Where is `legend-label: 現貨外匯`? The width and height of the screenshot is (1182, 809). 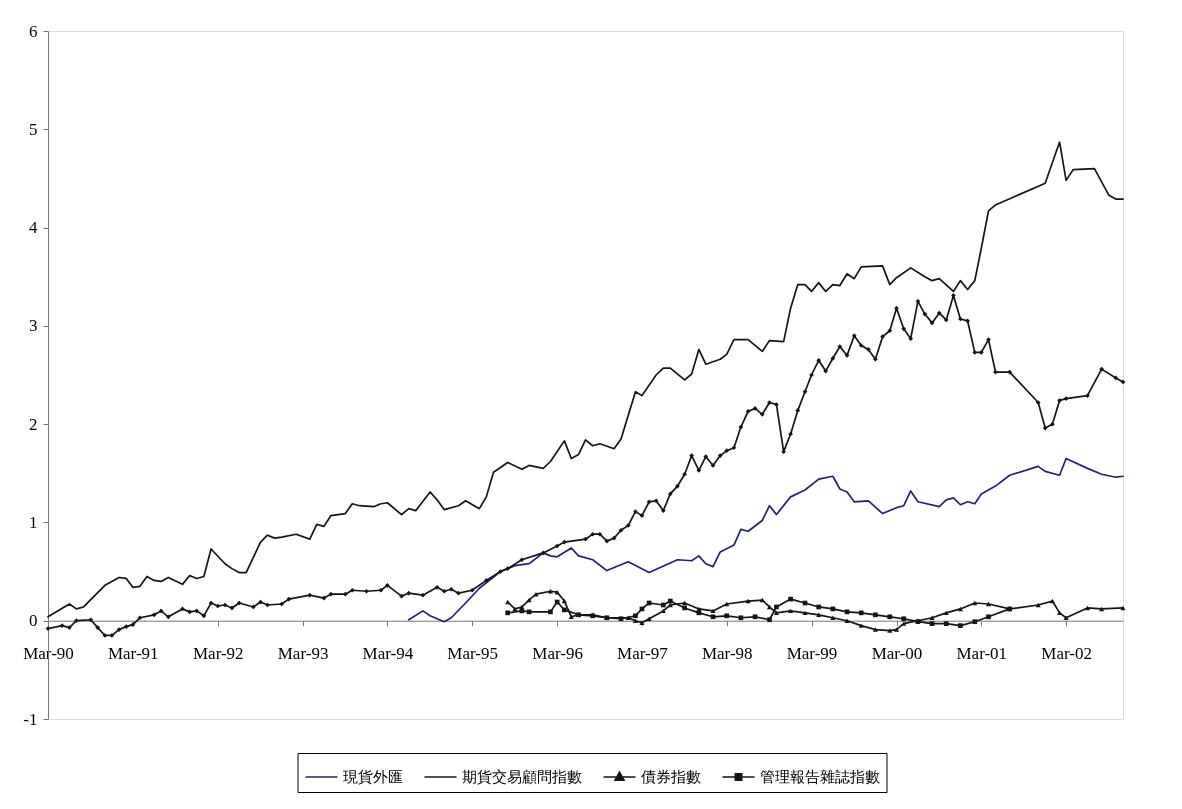
legend-label: 現貨外匯 is located at coordinates (372, 777).